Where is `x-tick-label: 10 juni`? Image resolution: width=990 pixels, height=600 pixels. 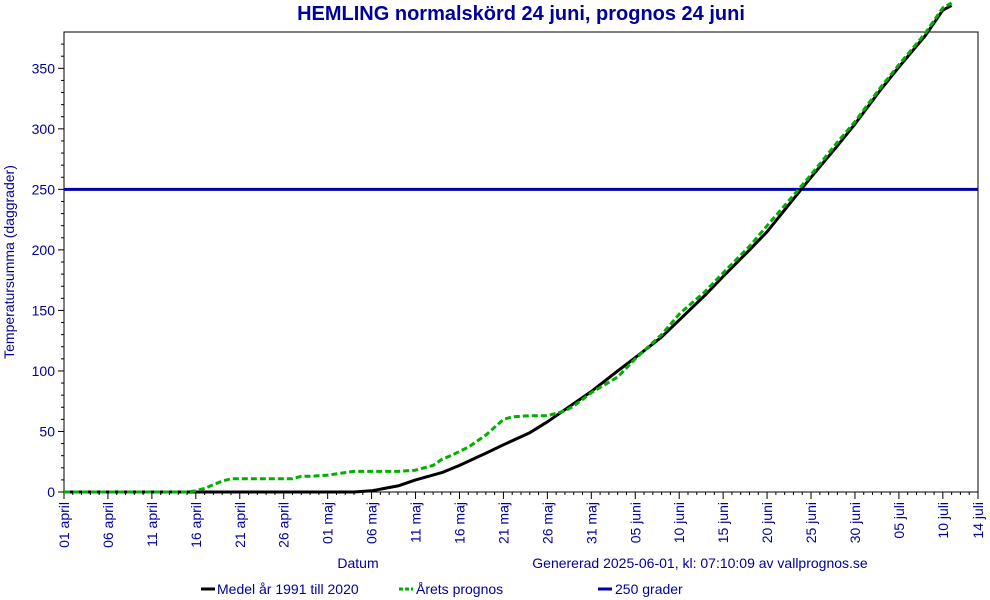 x-tick-label: 10 juni is located at coordinates (679, 522).